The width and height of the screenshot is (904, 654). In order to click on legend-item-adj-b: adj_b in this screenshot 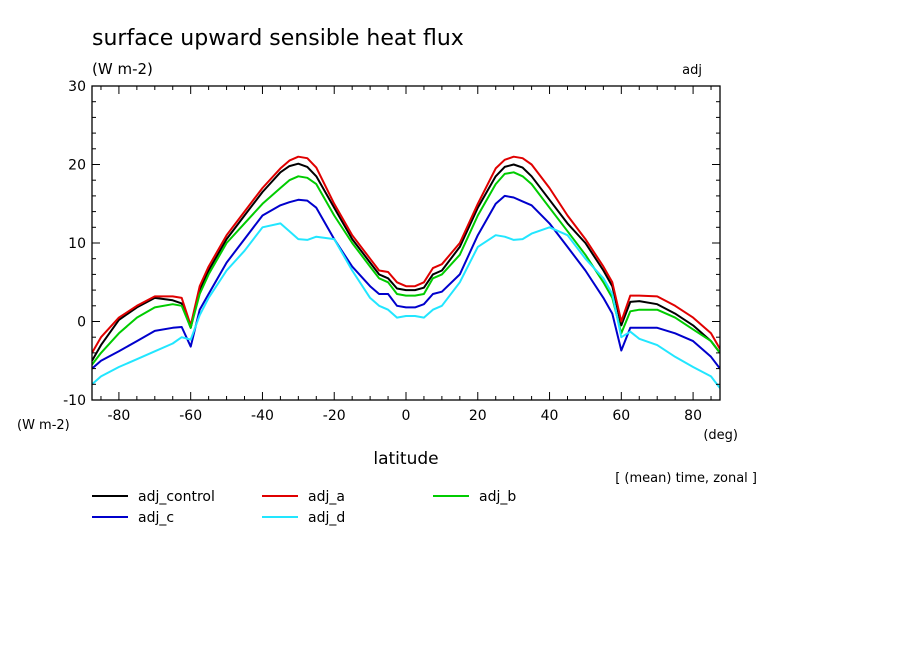, I will do `click(474, 497)`.